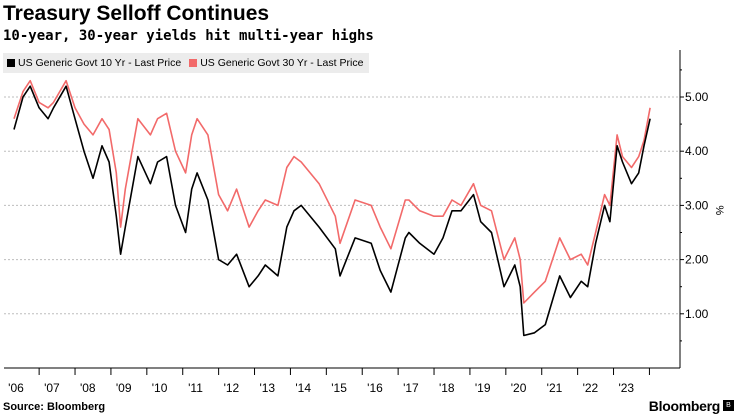 This screenshot has width=740, height=416. I want to click on legend-item-30yr: US Generic Govt 30 Yr - Last Price, so click(276, 63).